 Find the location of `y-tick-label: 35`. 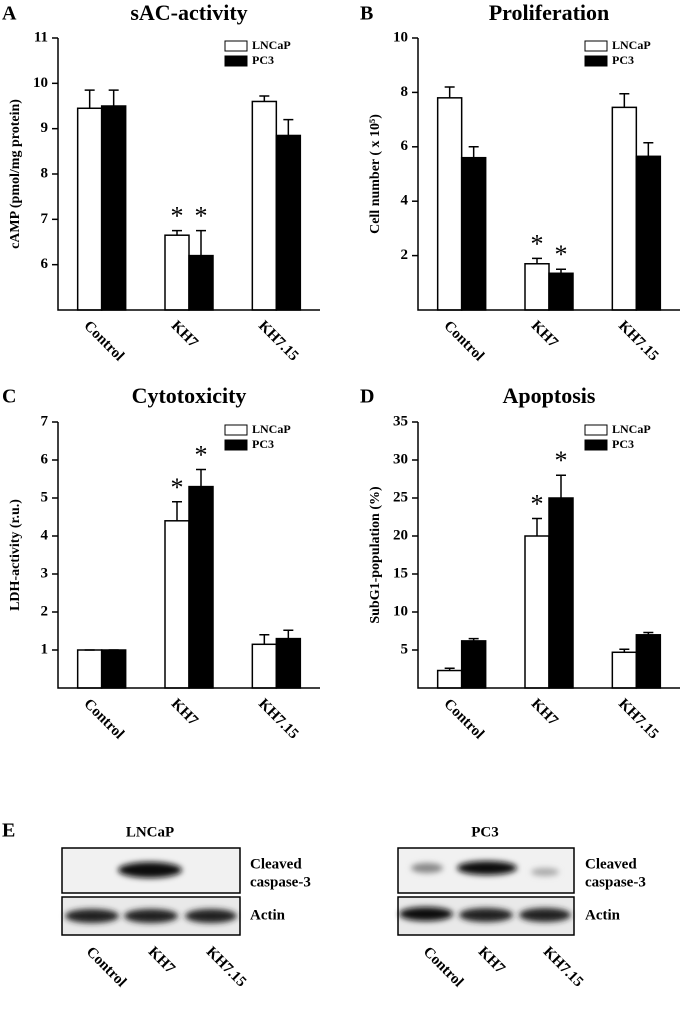

y-tick-label: 35 is located at coordinates (400, 421).